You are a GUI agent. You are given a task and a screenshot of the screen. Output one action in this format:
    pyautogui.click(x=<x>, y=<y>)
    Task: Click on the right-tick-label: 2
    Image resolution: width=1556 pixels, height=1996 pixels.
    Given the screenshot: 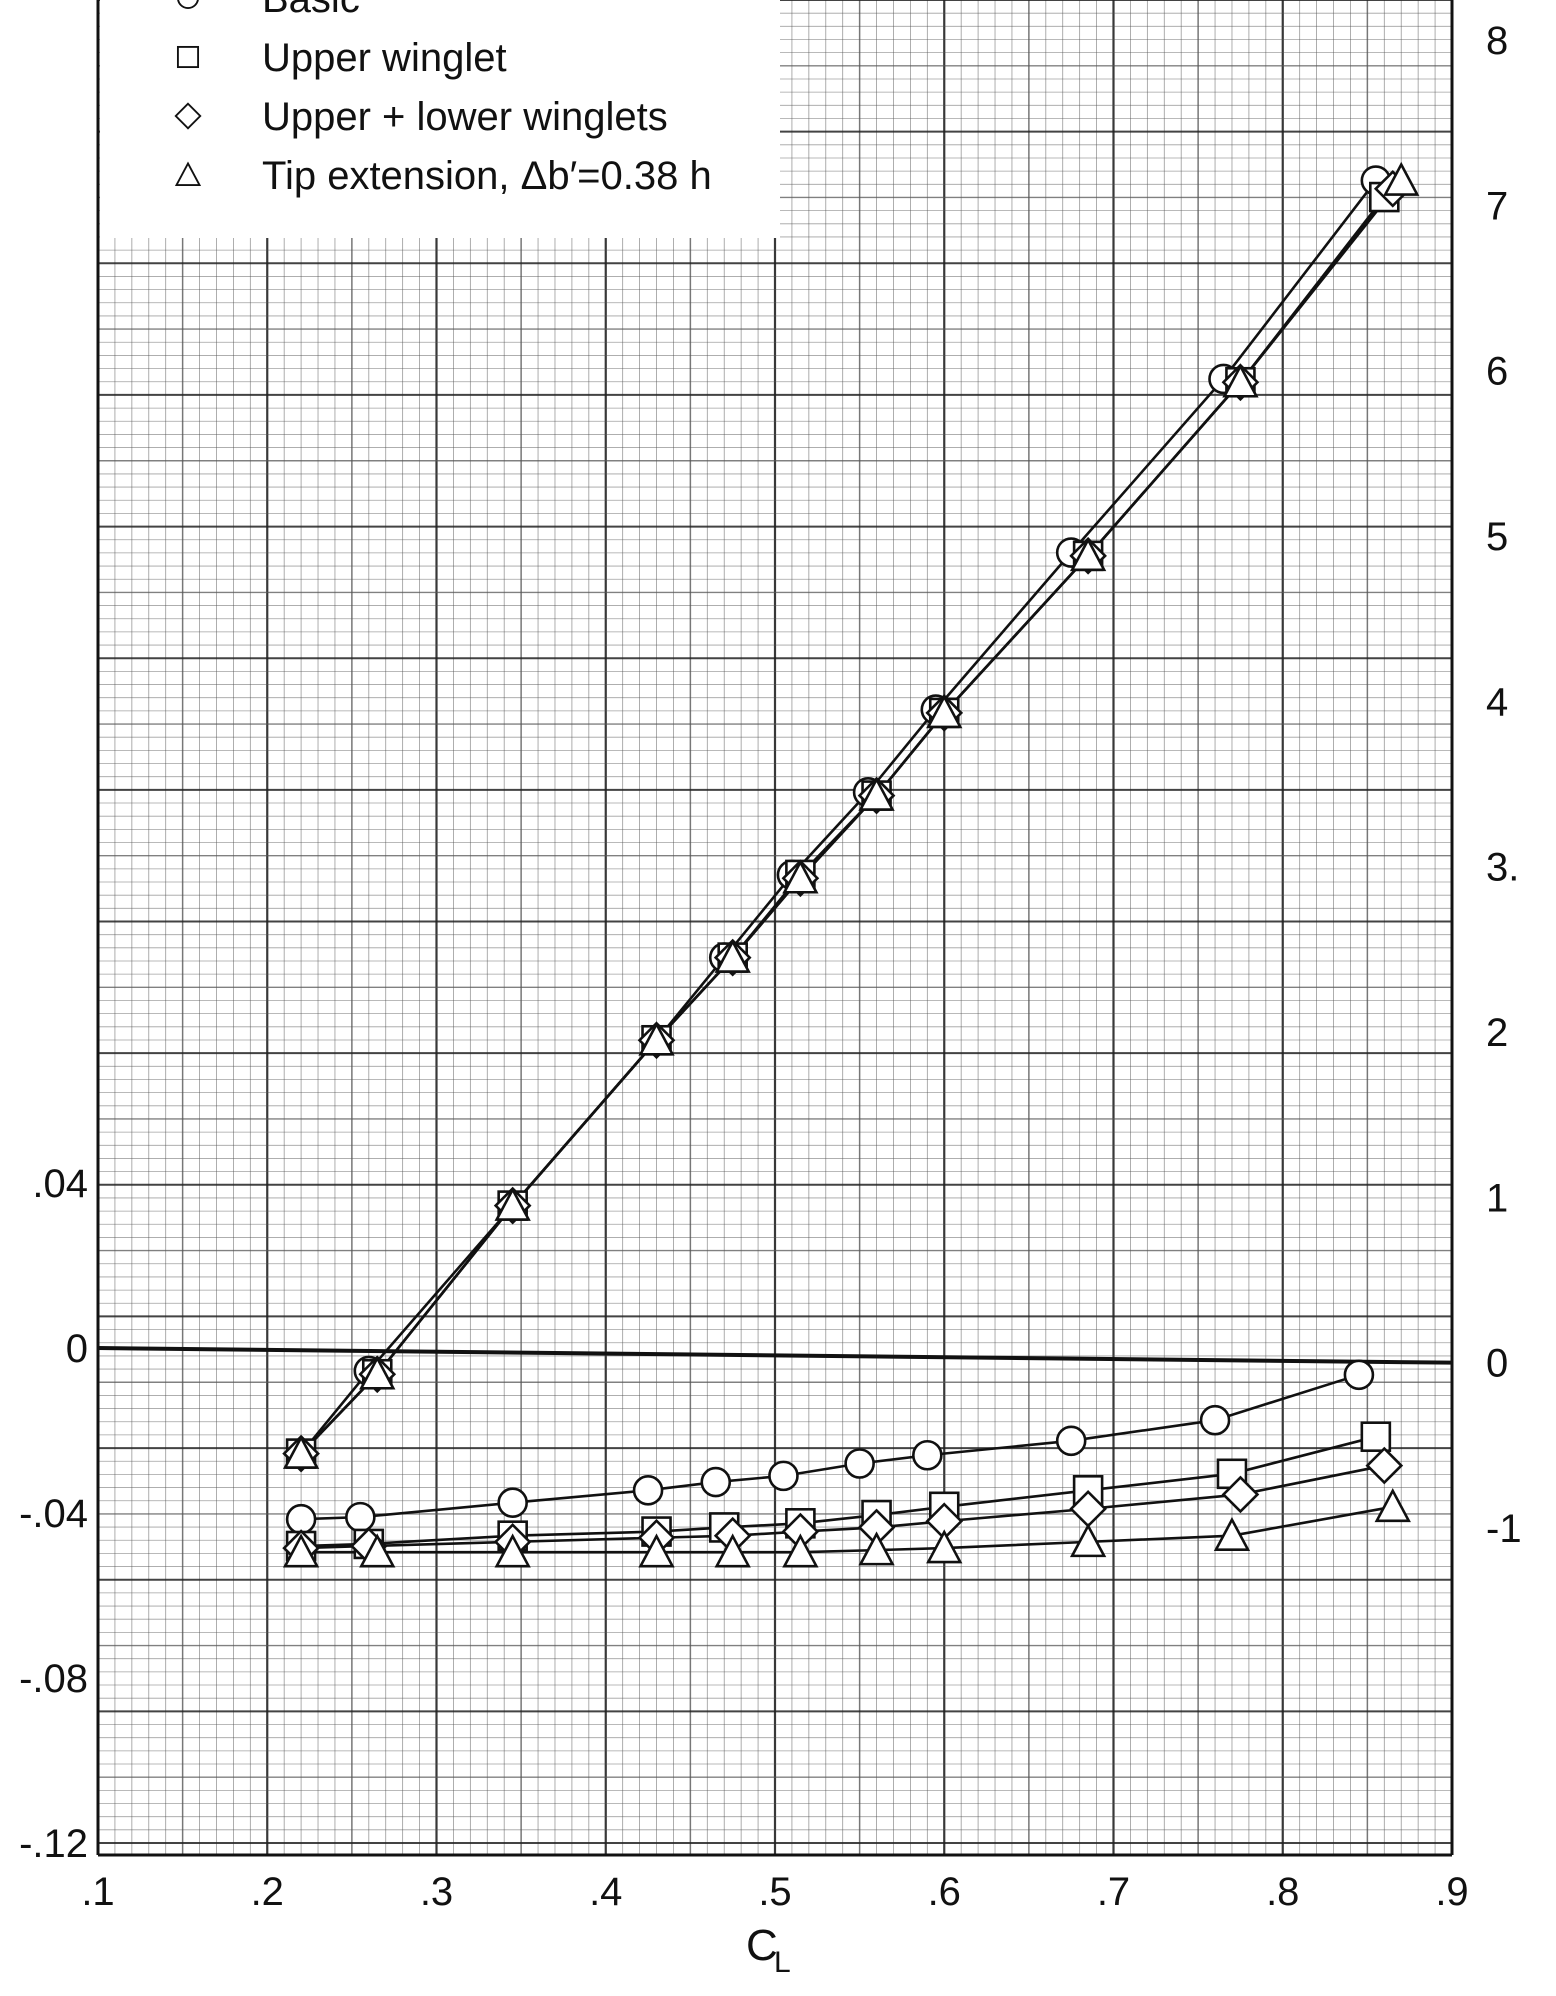 What is the action you would take?
    pyautogui.click(x=1497, y=1033)
    